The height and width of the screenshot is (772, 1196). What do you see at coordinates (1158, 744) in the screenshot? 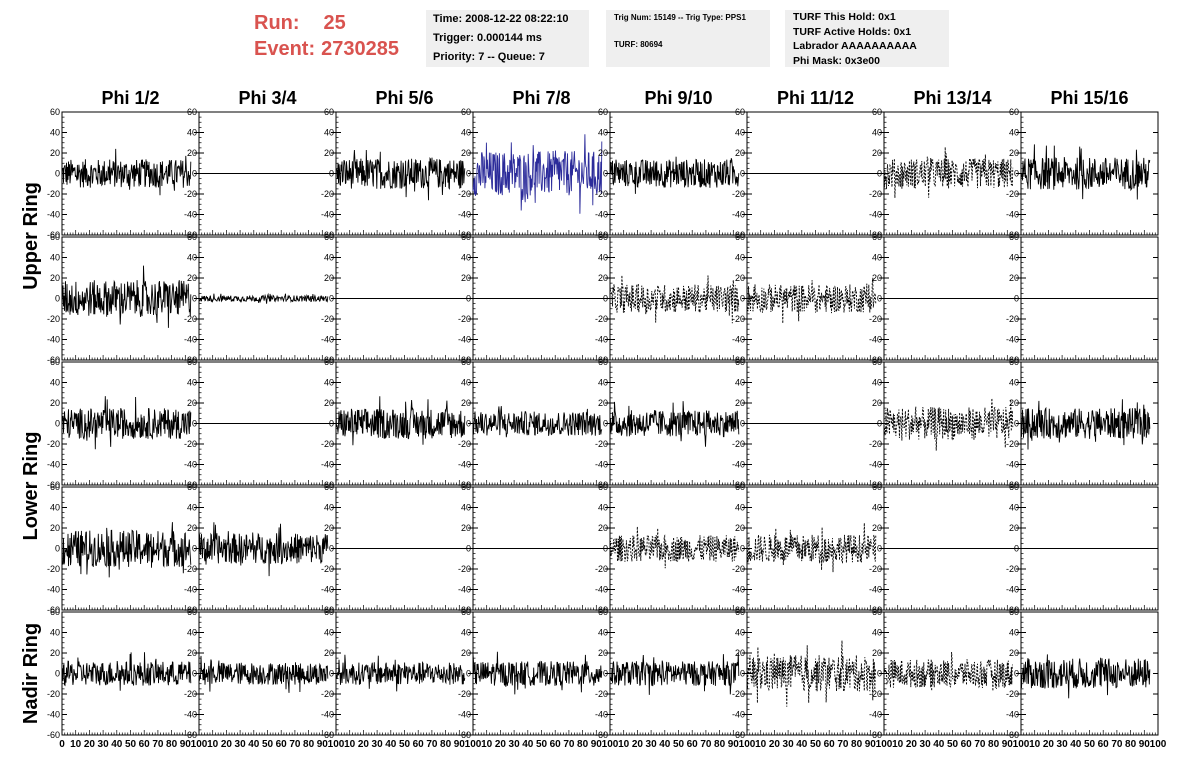
I see `x-tick-label: 100` at bounding box center [1158, 744].